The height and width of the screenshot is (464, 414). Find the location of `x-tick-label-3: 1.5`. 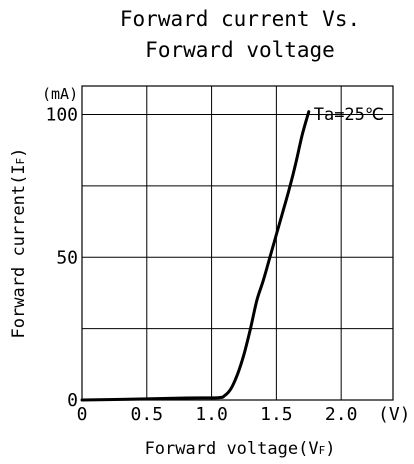

x-tick-label-3: 1.5 is located at coordinates (276, 414).